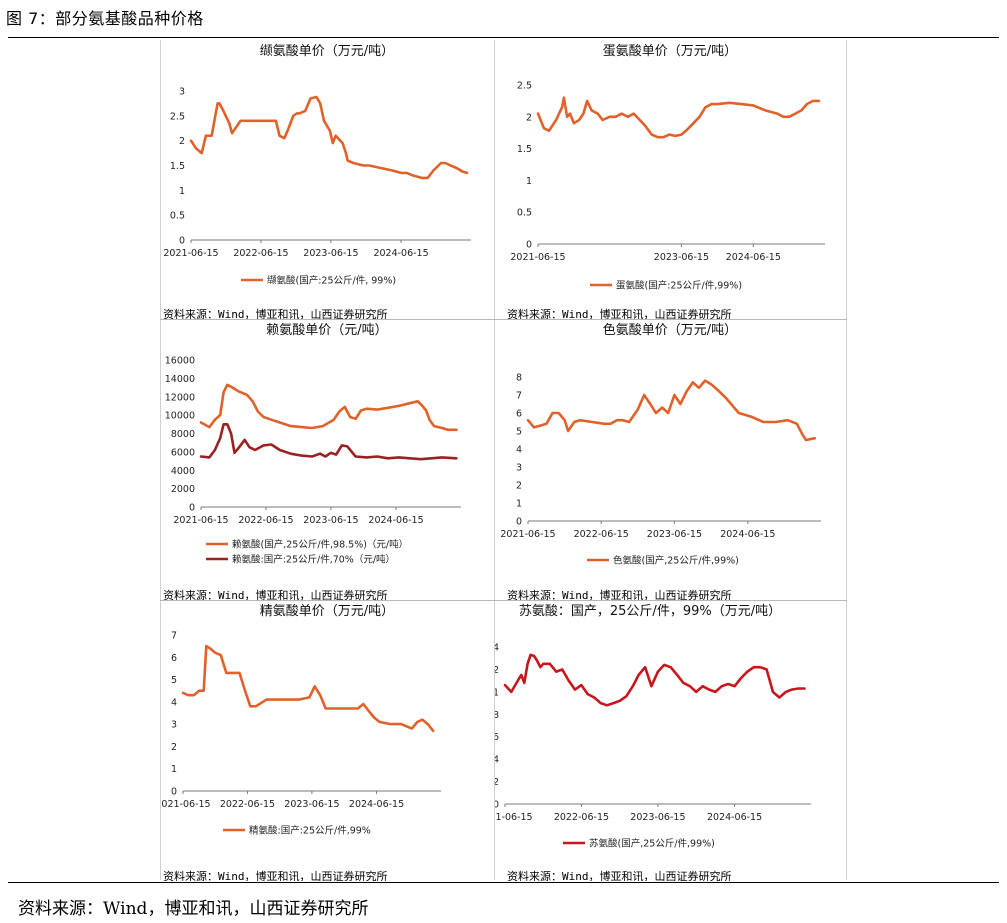  What do you see at coordinates (320, 545) in the screenshot?
I see `legend-label-0: 赖氨酸(国产,25公斤/件,98.5%)（元/吨）` at bounding box center [320, 545].